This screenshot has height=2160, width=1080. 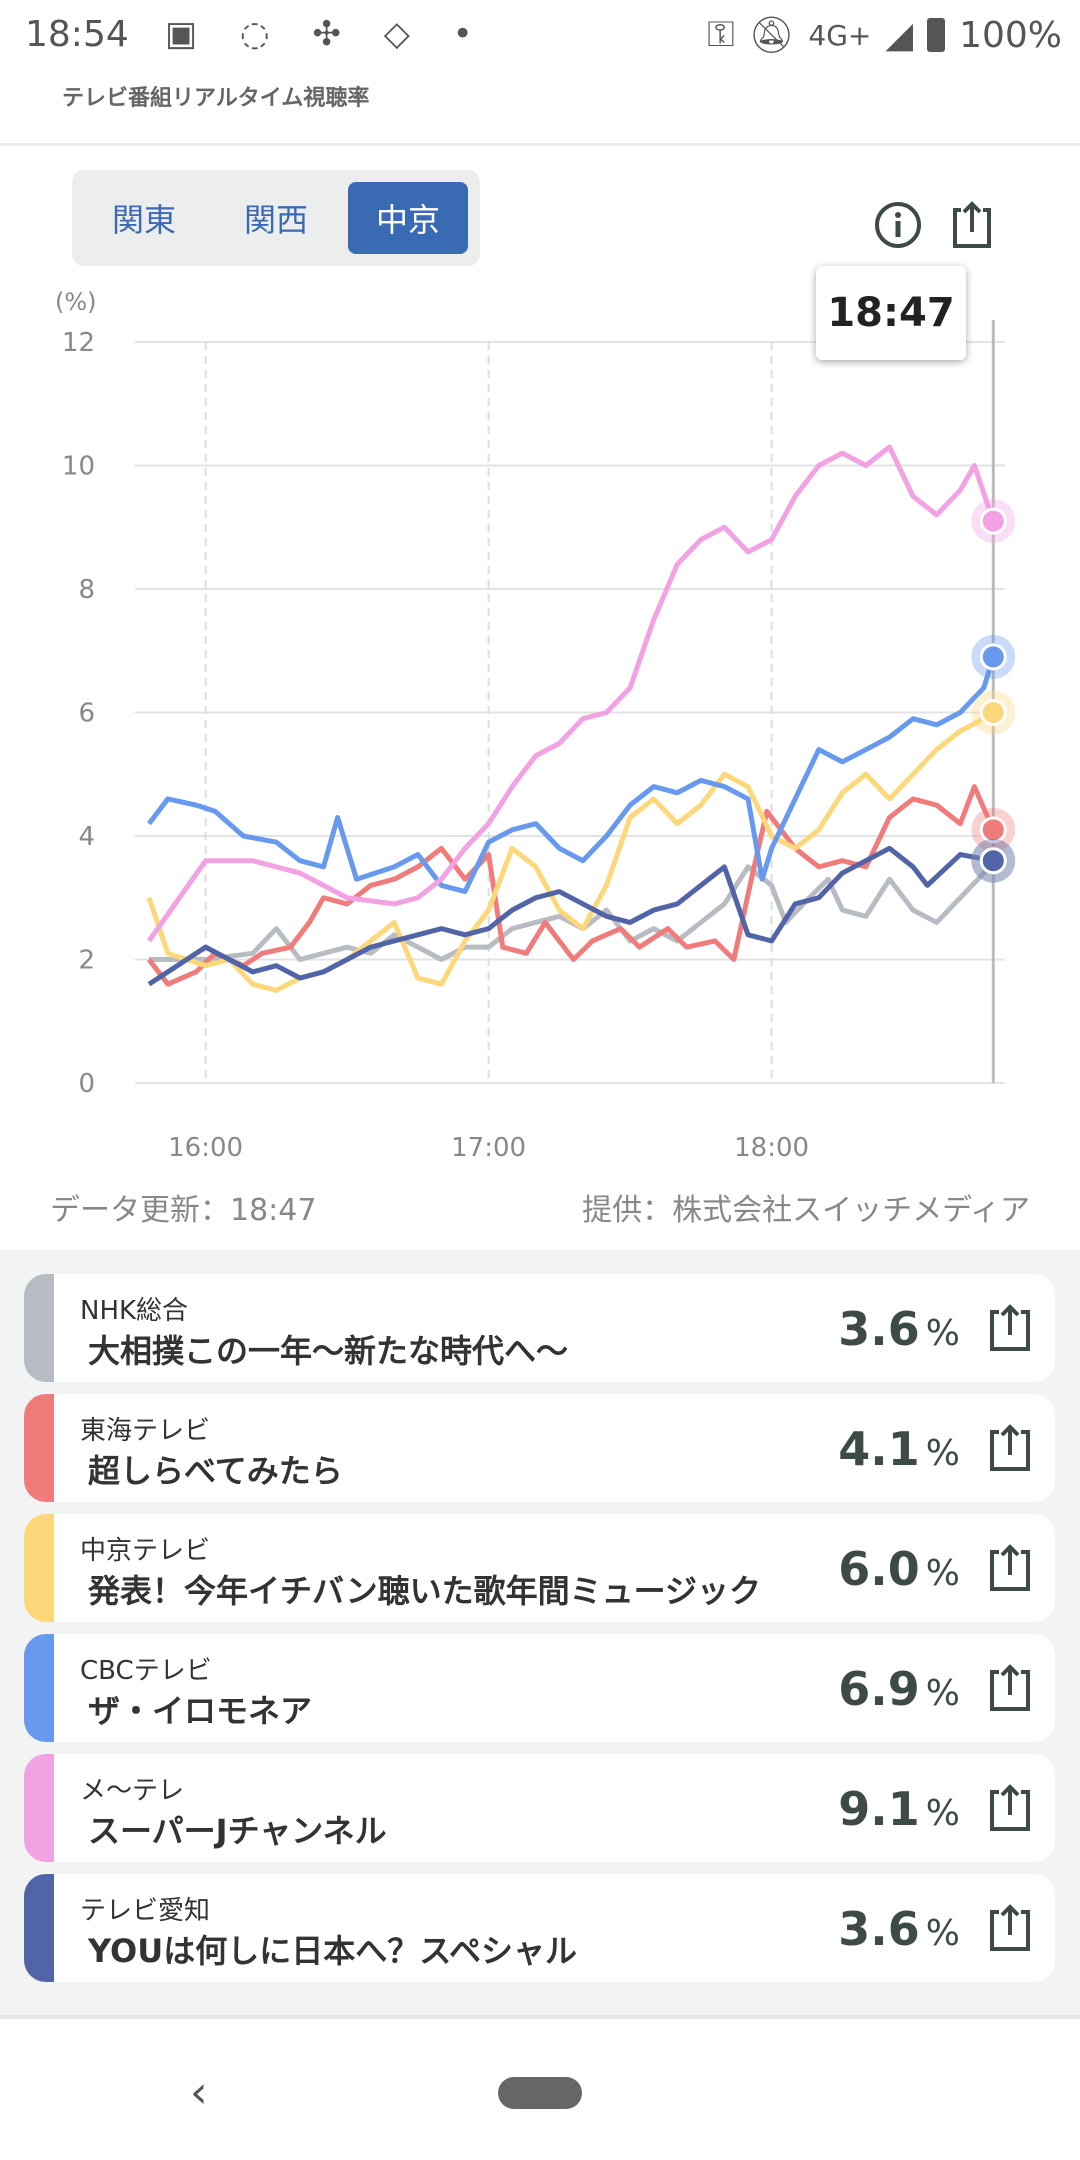 I want to click on channel-name: CBCテレビ, so click(x=146, y=1671).